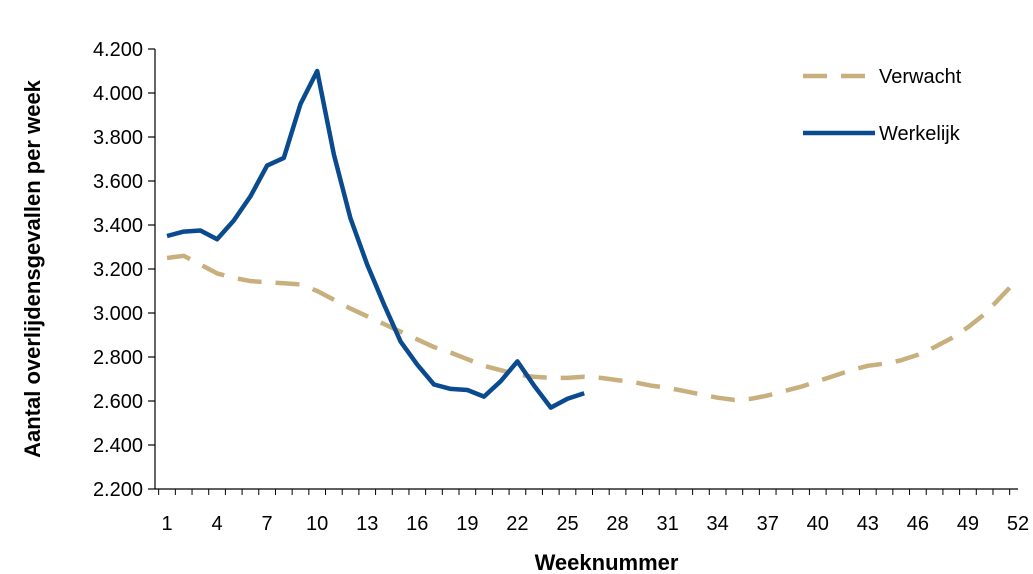 The height and width of the screenshot is (574, 1033). What do you see at coordinates (882, 105) in the screenshot?
I see `legend: Verwacht Werkelijk` at bounding box center [882, 105].